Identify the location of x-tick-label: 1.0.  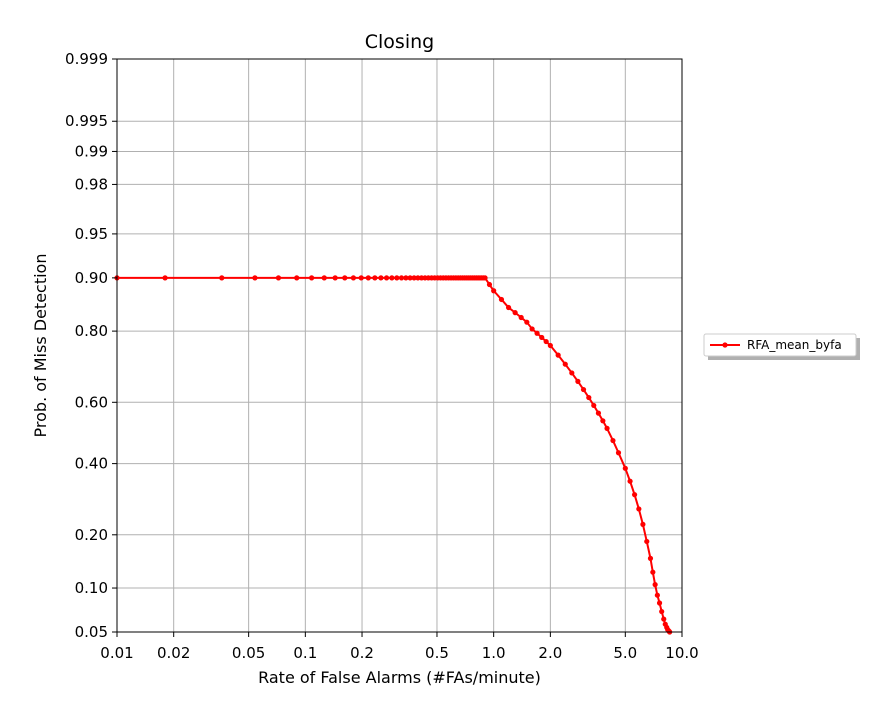
(494, 653).